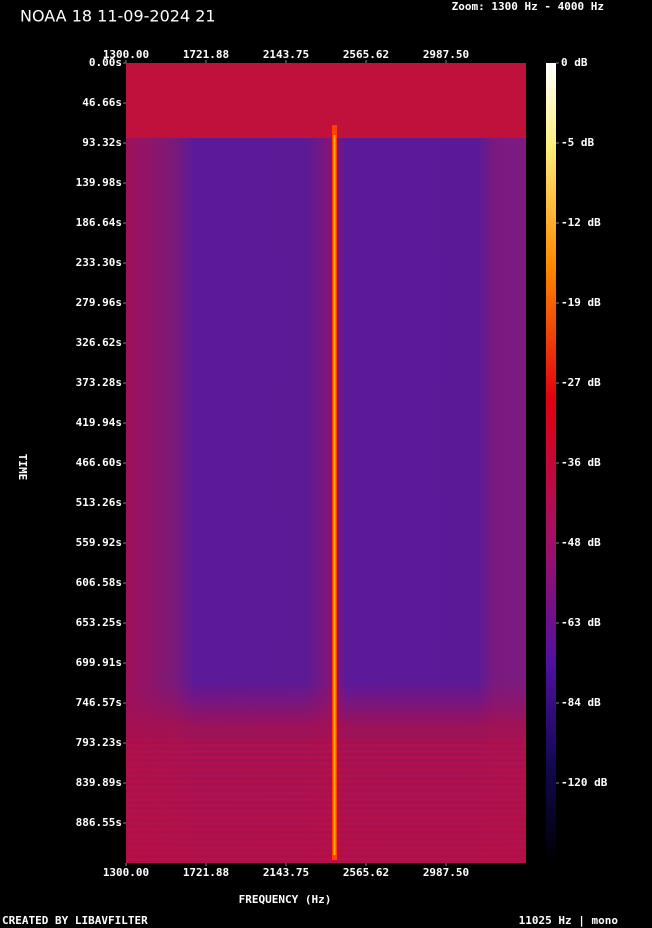  Describe the element at coordinates (99, 382) in the screenshot. I see `y-tick-label: 373.28s` at that location.